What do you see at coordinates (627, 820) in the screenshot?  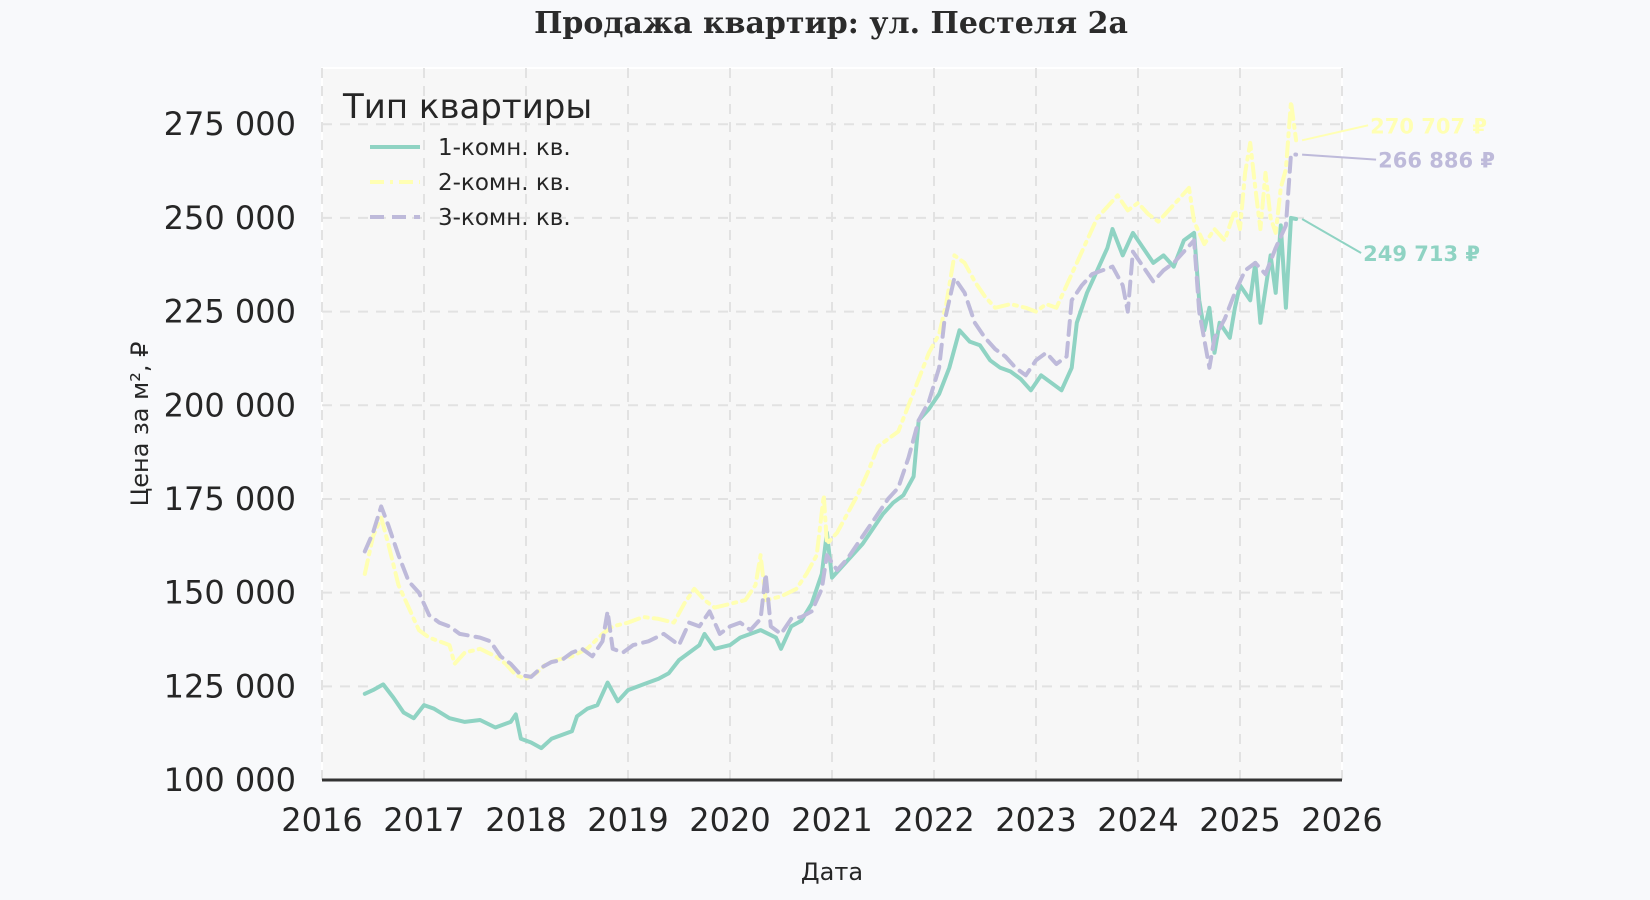 I see `x-tick-label: 2019` at bounding box center [627, 820].